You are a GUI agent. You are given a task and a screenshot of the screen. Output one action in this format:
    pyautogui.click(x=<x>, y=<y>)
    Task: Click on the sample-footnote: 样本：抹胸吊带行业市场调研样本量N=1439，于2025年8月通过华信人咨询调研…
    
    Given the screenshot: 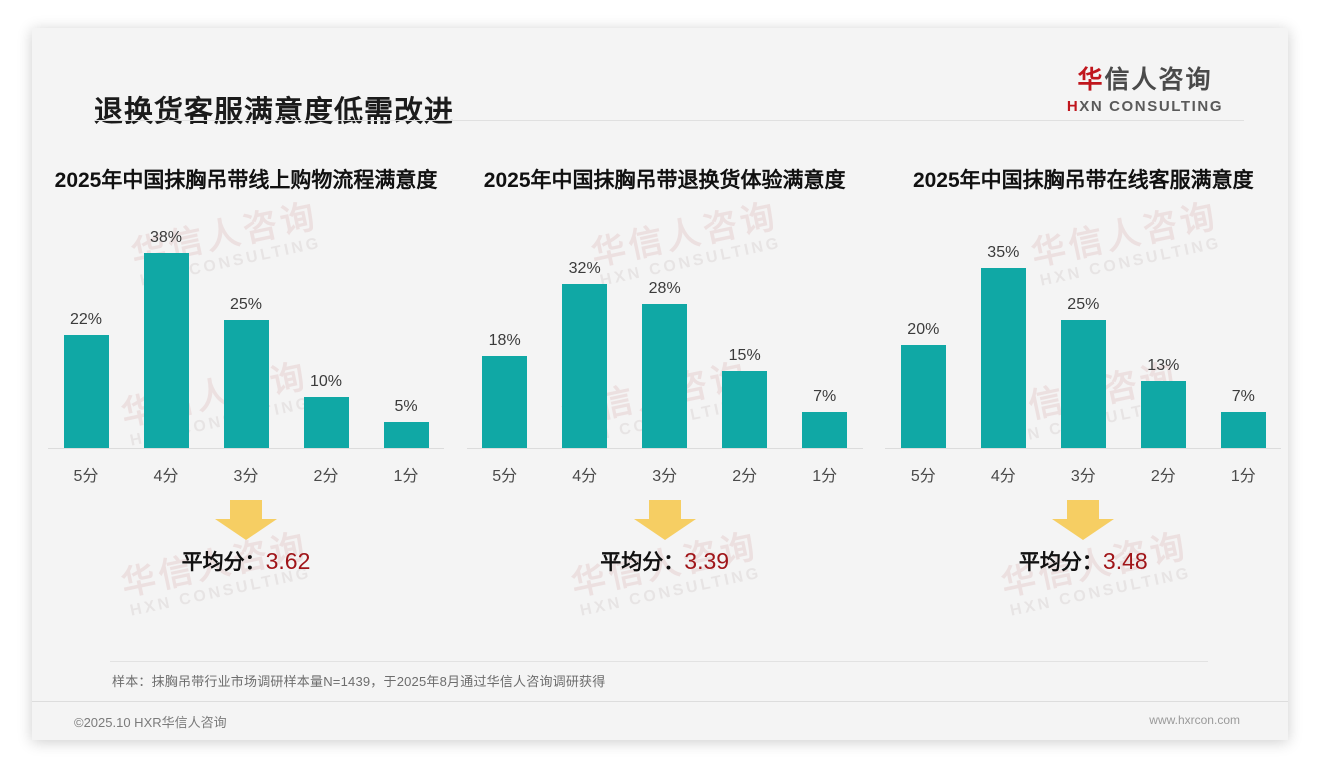 What is the action you would take?
    pyautogui.click(x=359, y=681)
    